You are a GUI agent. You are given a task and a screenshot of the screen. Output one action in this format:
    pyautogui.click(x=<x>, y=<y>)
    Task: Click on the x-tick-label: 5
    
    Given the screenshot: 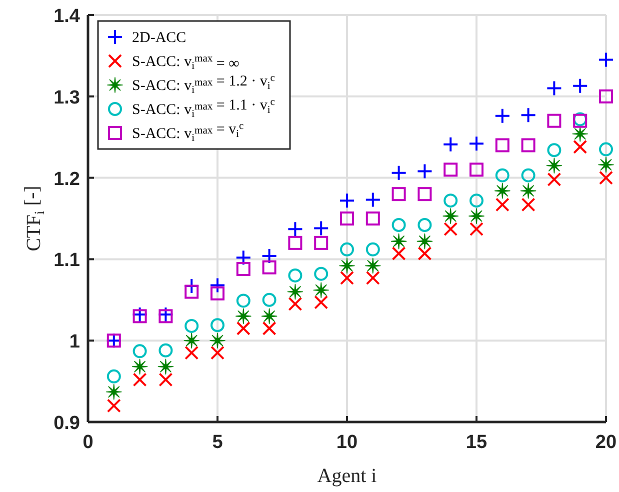 What is the action you would take?
    pyautogui.click(x=218, y=442)
    